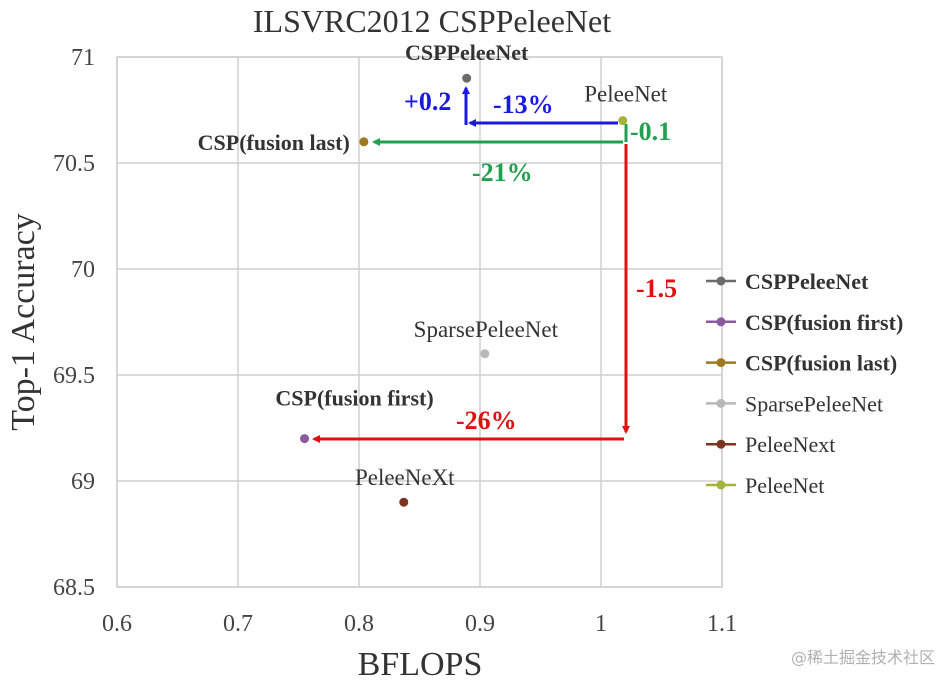  What do you see at coordinates (721, 444) in the screenshot?
I see `legend-marker-peleenext` at bounding box center [721, 444].